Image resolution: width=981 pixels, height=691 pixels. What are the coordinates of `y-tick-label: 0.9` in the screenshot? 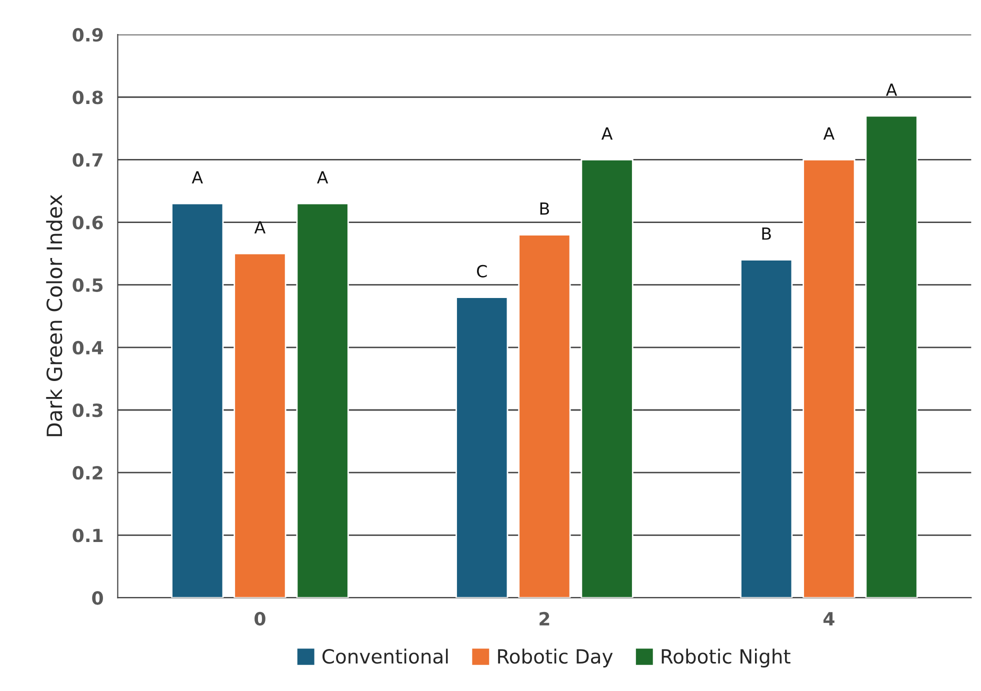 It's located at (87, 35).